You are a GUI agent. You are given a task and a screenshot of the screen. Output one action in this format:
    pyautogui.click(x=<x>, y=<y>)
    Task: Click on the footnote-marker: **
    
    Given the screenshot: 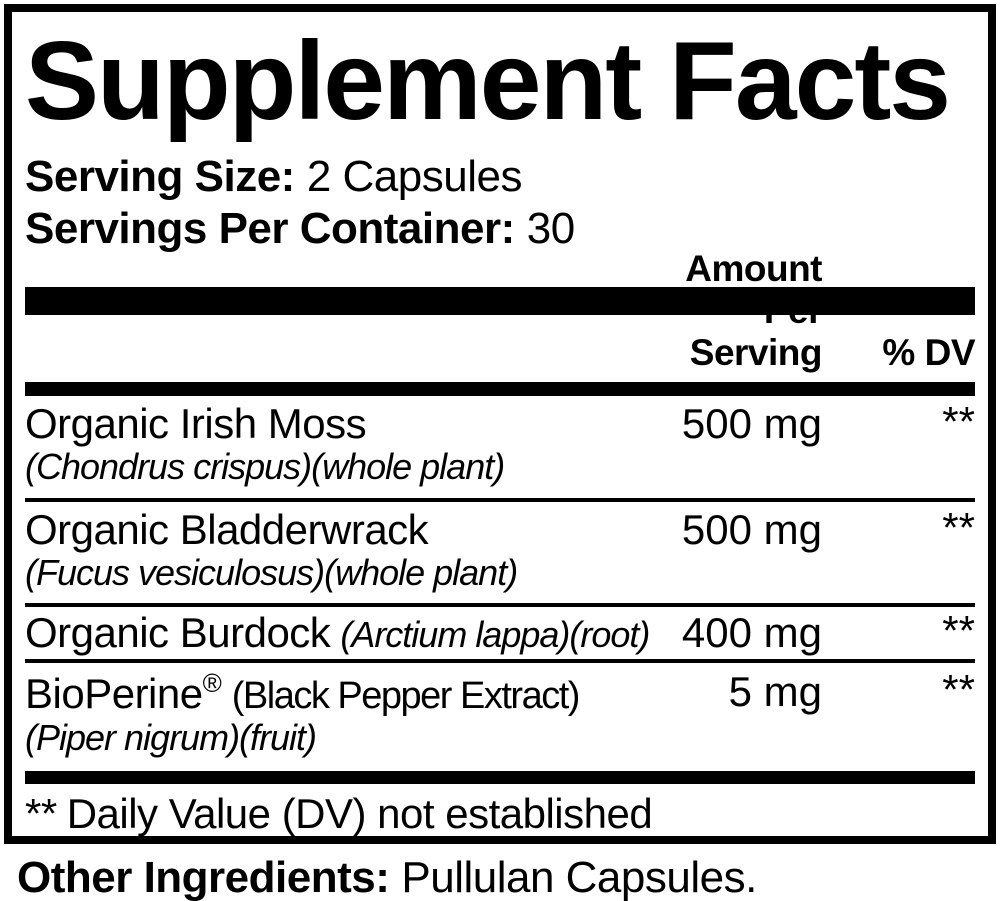 What is the action you would take?
    pyautogui.click(x=41, y=814)
    